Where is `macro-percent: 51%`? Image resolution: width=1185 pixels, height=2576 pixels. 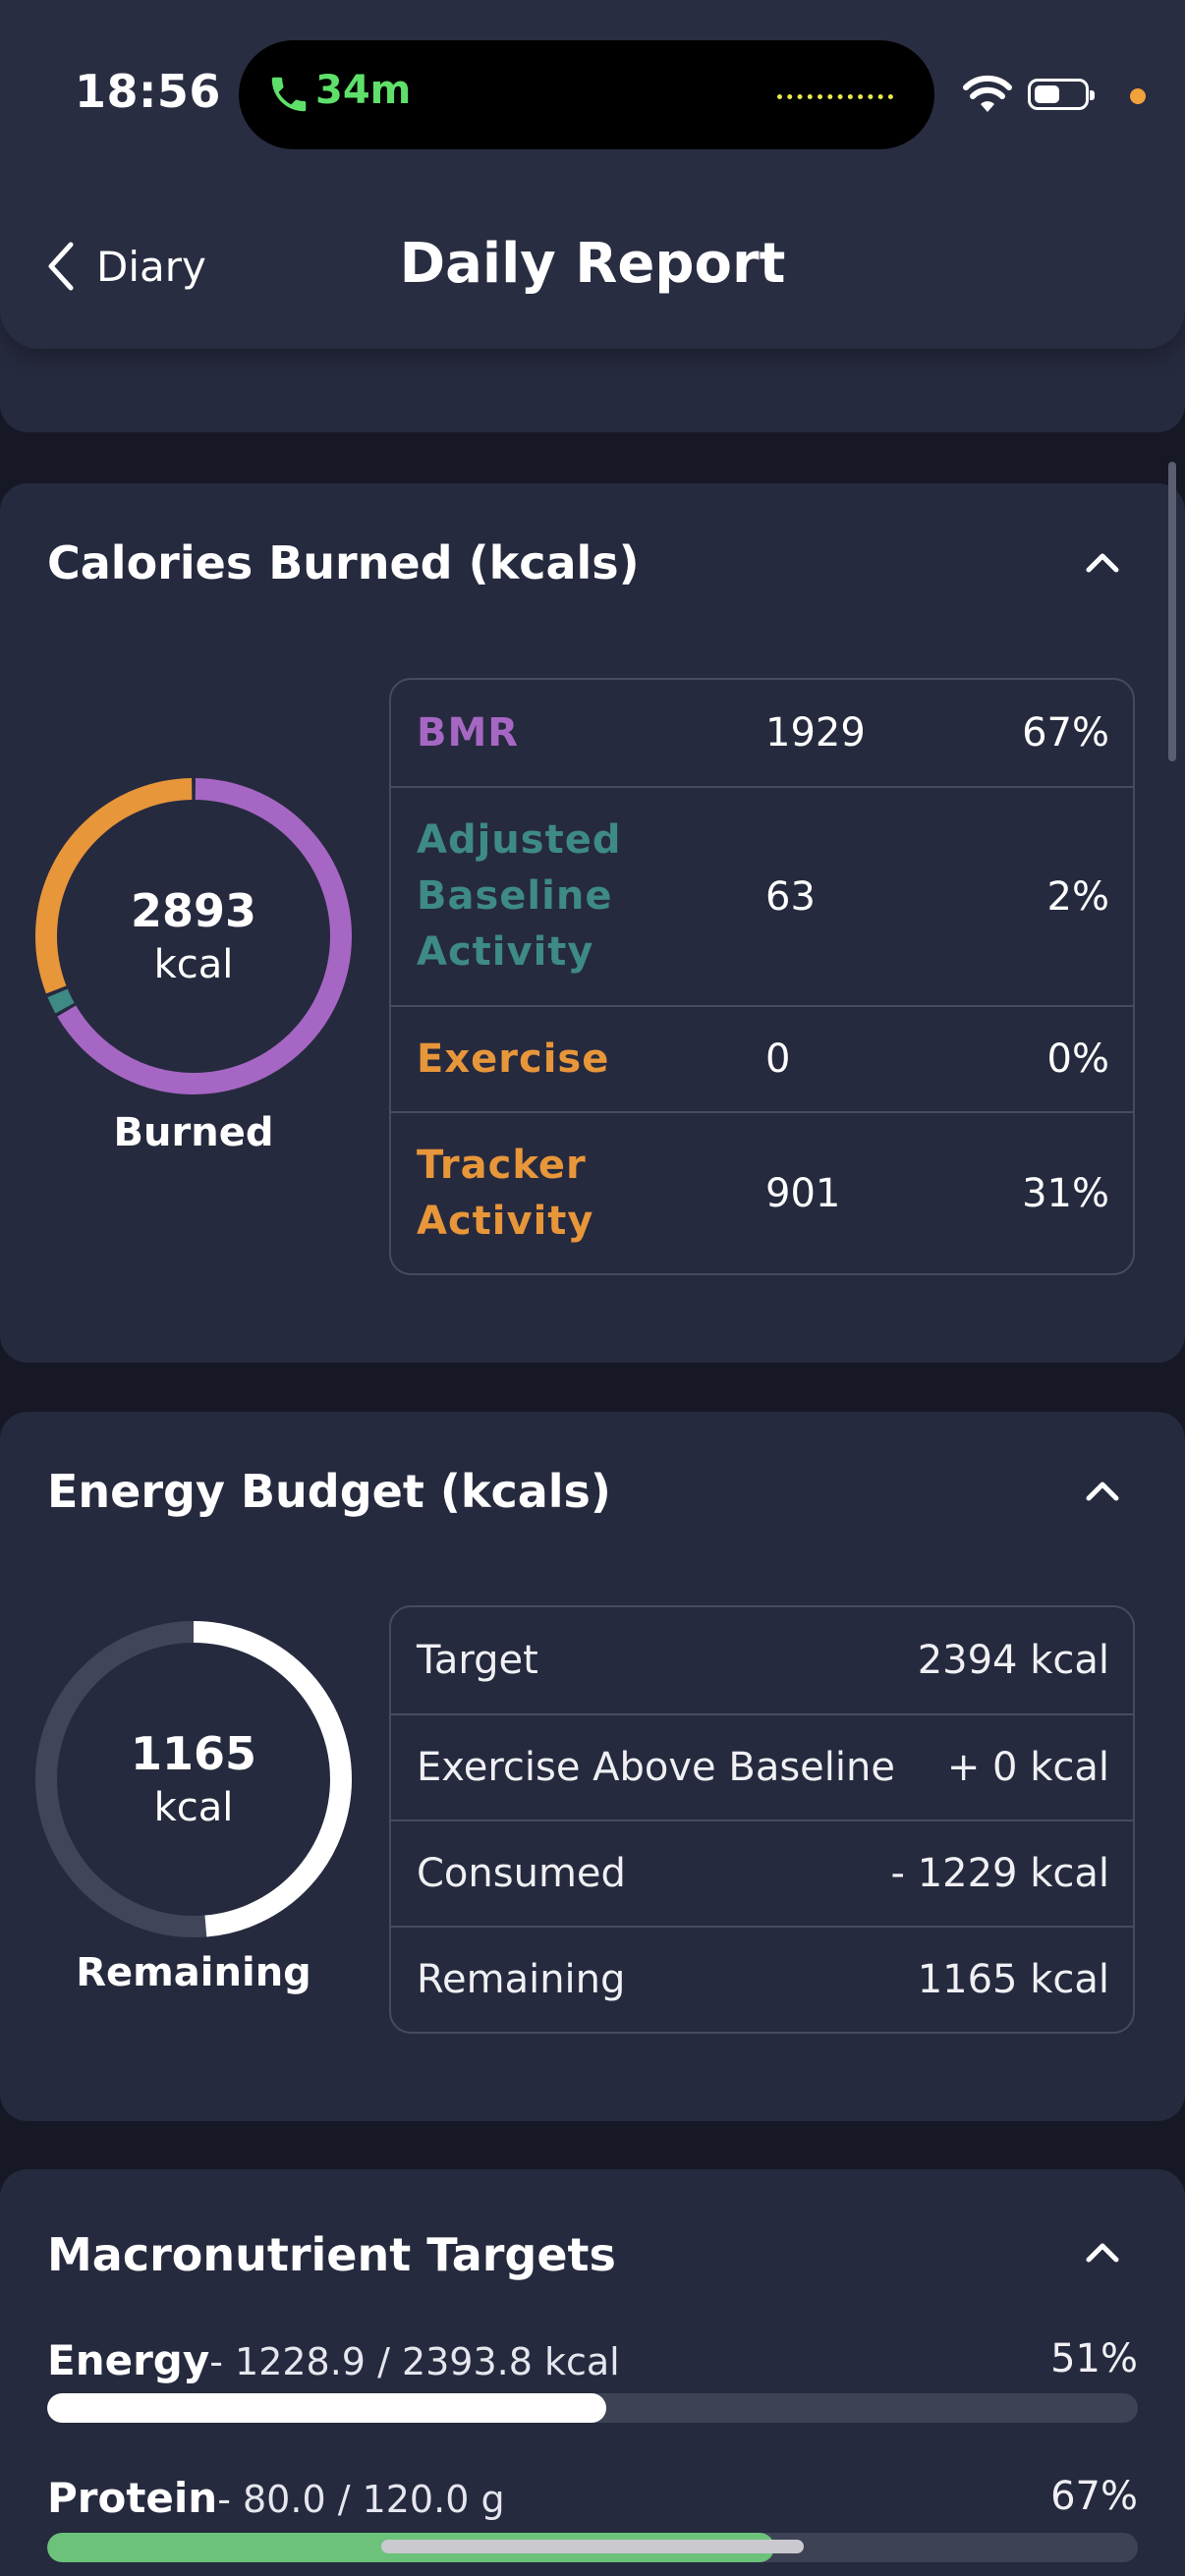 macro-percent: 51% is located at coordinates (1094, 2358).